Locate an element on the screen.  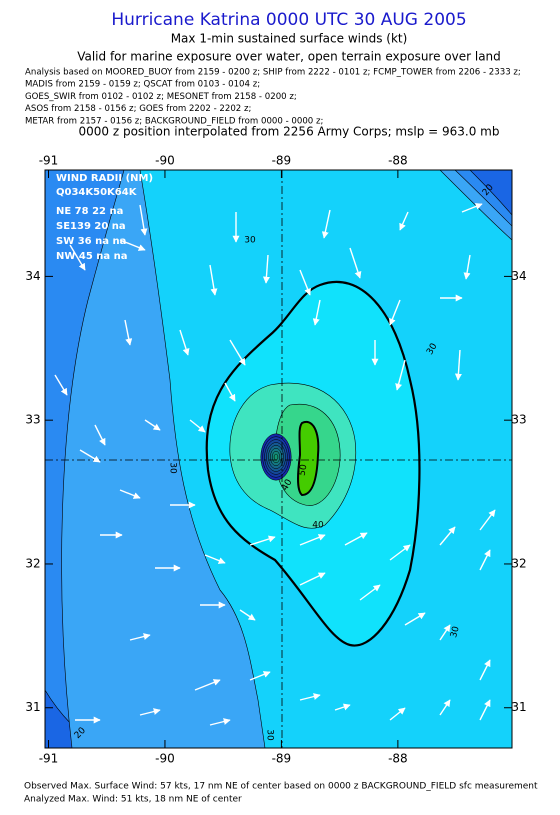
contour-50kt is located at coordinates (308, 458).